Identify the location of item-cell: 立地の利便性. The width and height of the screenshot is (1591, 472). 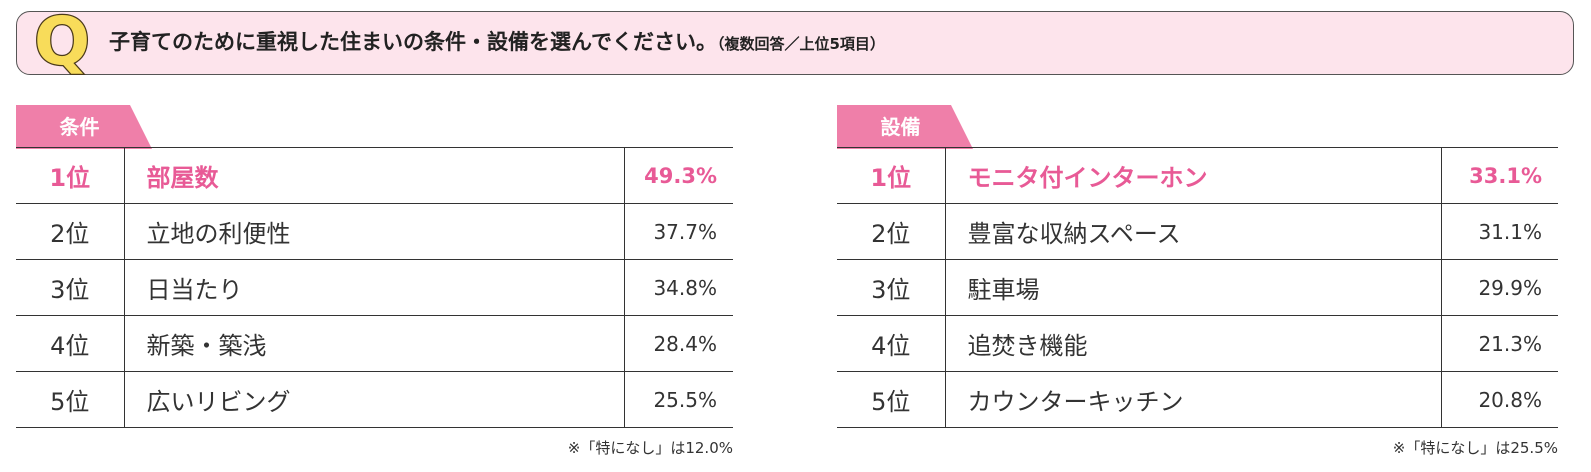
(374, 231).